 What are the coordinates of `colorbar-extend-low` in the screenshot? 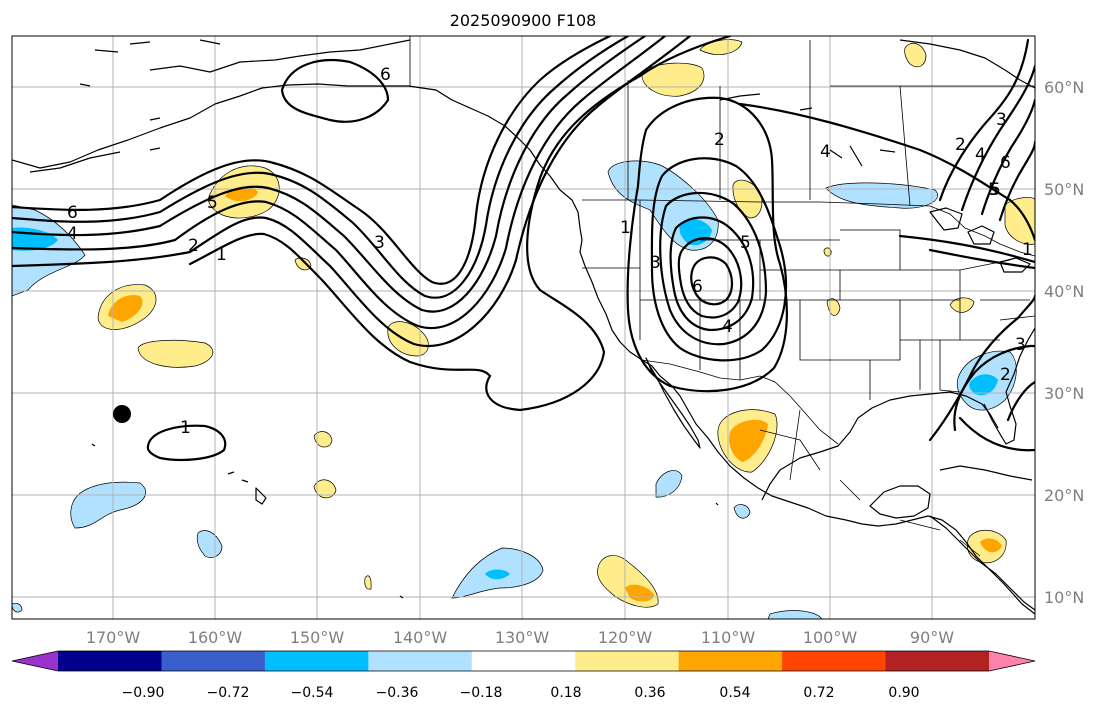 It's located at (35, 661).